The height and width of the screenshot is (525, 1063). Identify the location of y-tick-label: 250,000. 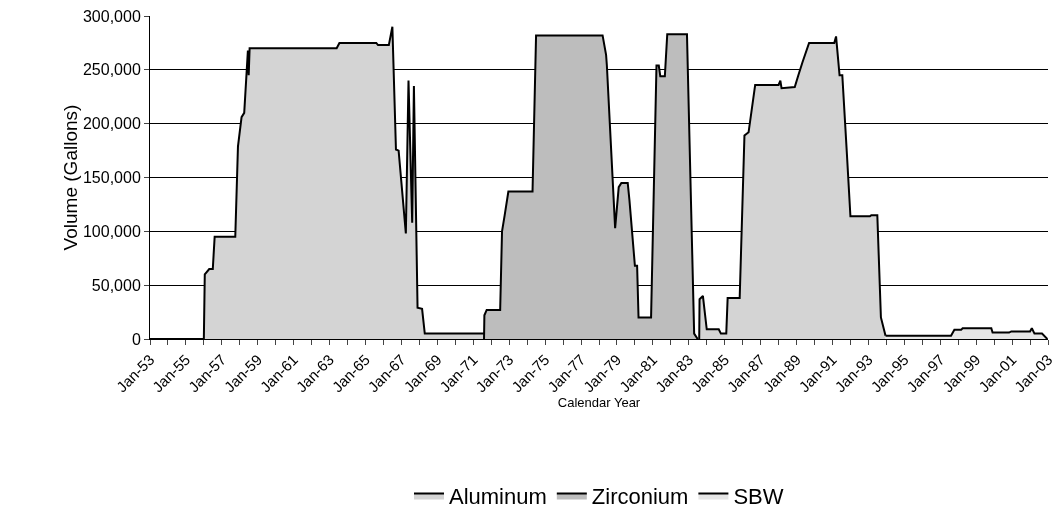
(111, 70).